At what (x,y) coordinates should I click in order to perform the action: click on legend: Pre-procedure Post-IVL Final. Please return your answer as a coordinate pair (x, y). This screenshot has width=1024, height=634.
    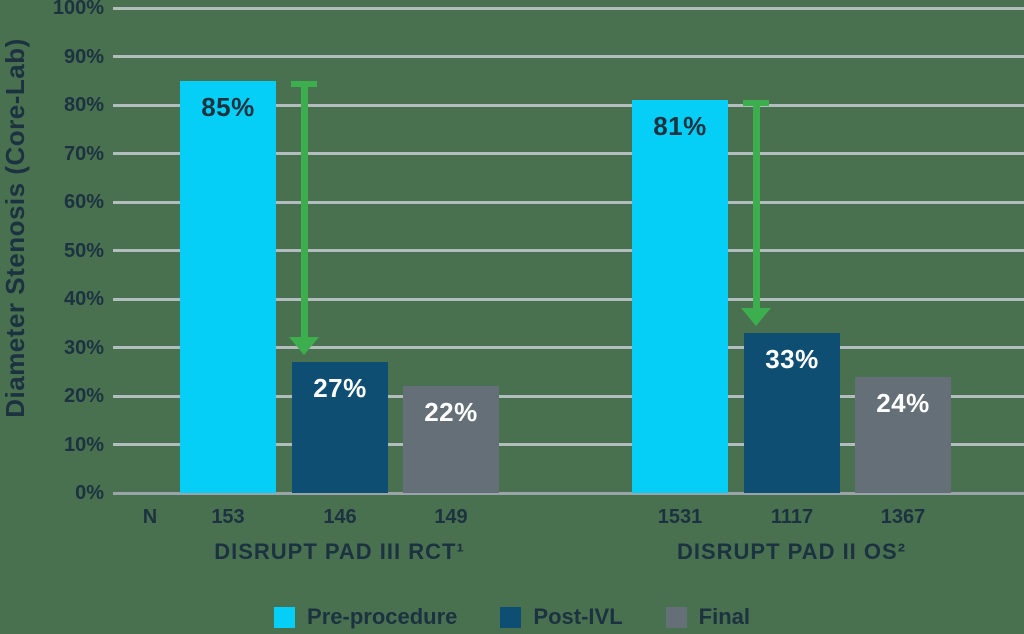
    Looking at the image, I should click on (512, 617).